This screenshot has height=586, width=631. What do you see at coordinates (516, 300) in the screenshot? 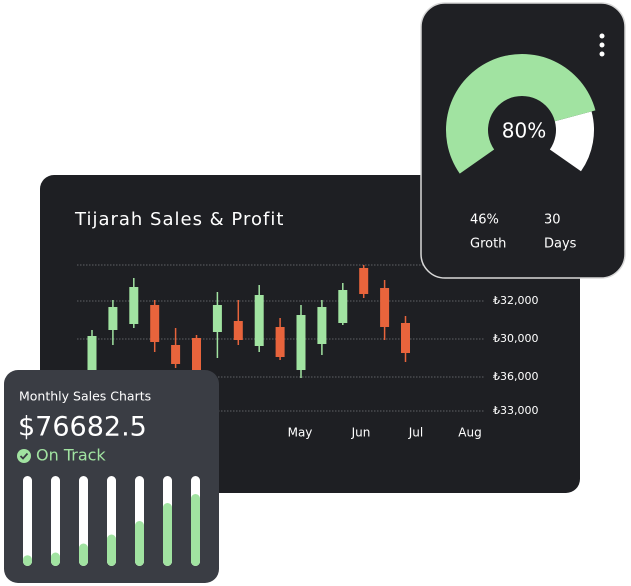
I see `price-label: ₺32,000` at bounding box center [516, 300].